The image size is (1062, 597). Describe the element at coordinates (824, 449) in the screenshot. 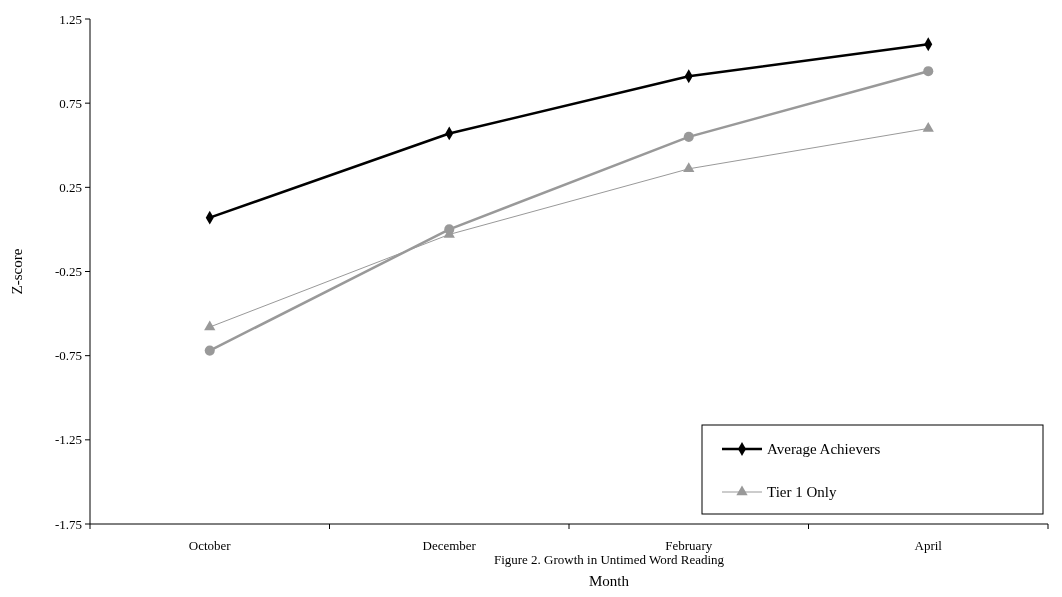

I see `legend-label: Average Achievers` at that location.